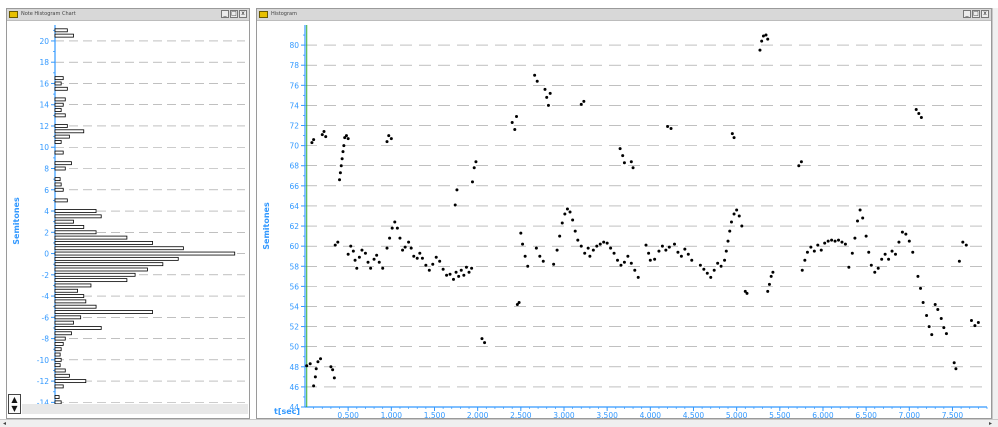 The image size is (998, 427). What do you see at coordinates (14, 408) in the screenshot?
I see `stepper-down-icon: ▼` at bounding box center [14, 408].